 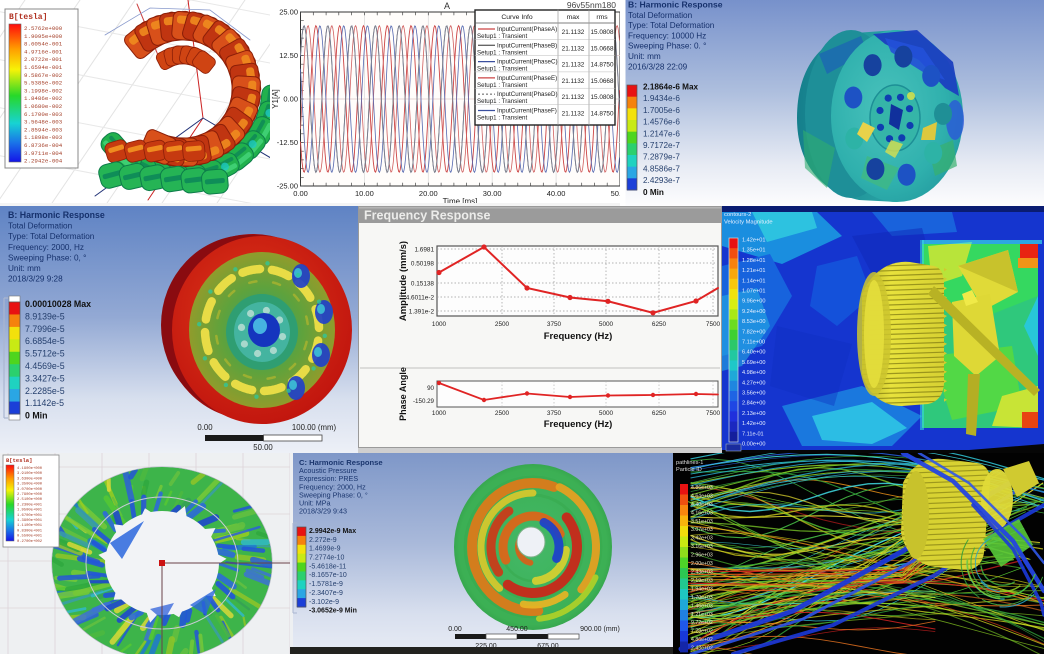 What do you see at coordinates (44, 403) in the screenshot?
I see `svg-text: 1.1142e-5` at bounding box center [44, 403].